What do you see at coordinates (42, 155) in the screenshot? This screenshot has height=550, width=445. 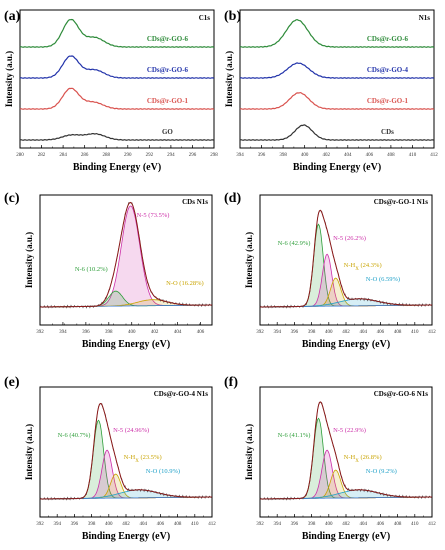 I see `x-tick-label: 282` at bounding box center [42, 155].